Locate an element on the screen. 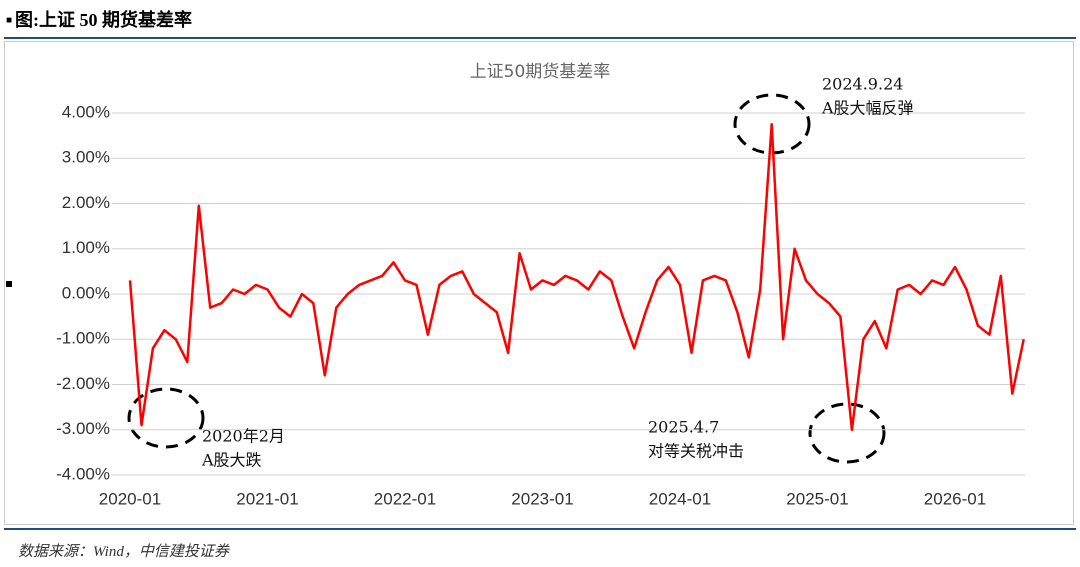 Image resolution: width=1080 pixels, height=567 pixels. footer: 数据来源：Wind，中信建投证券 is located at coordinates (123, 552).